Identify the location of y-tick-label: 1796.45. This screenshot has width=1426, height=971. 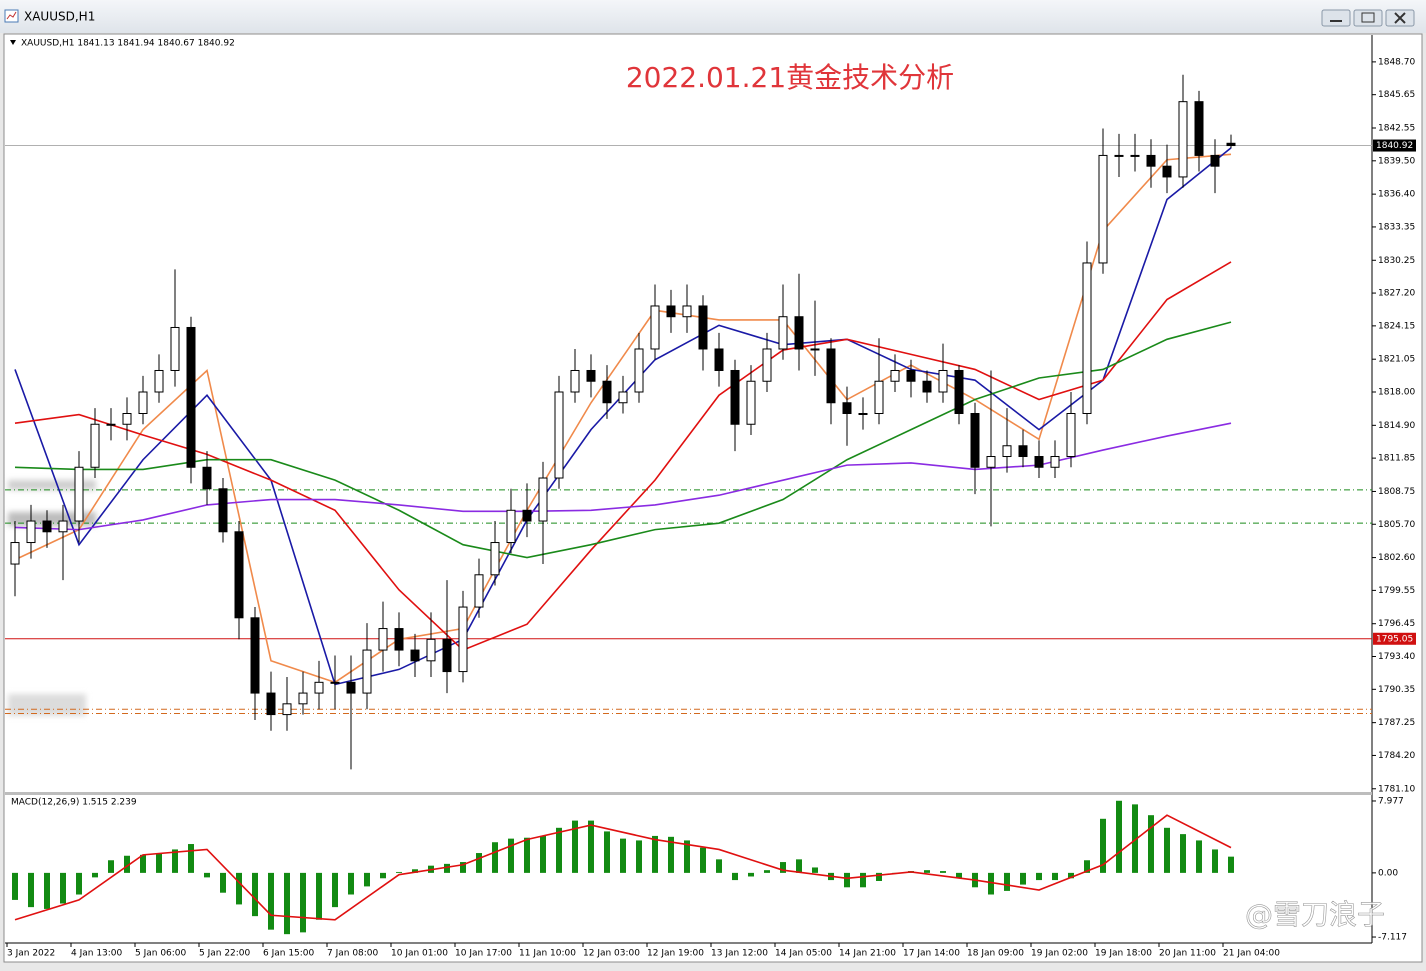
(1396, 624).